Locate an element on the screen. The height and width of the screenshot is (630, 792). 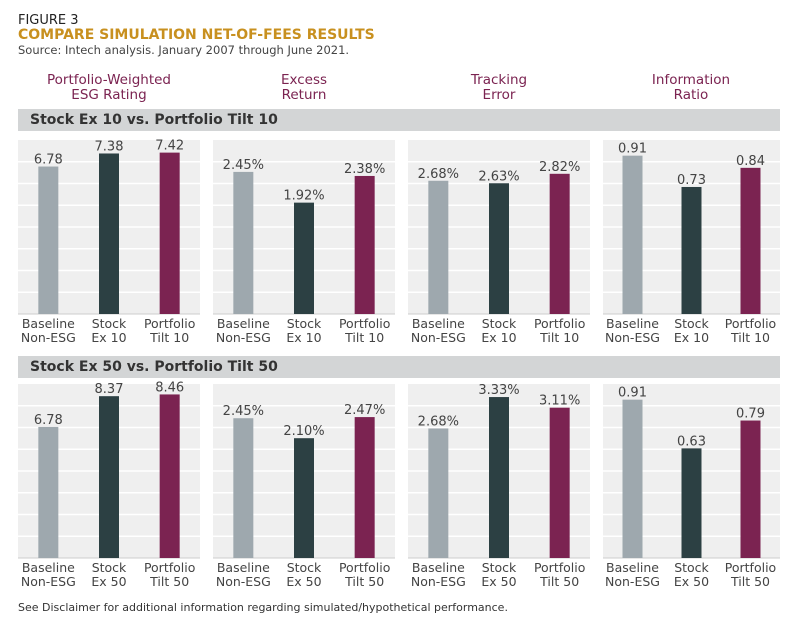
data-label: 1.92% is located at coordinates (303, 196).